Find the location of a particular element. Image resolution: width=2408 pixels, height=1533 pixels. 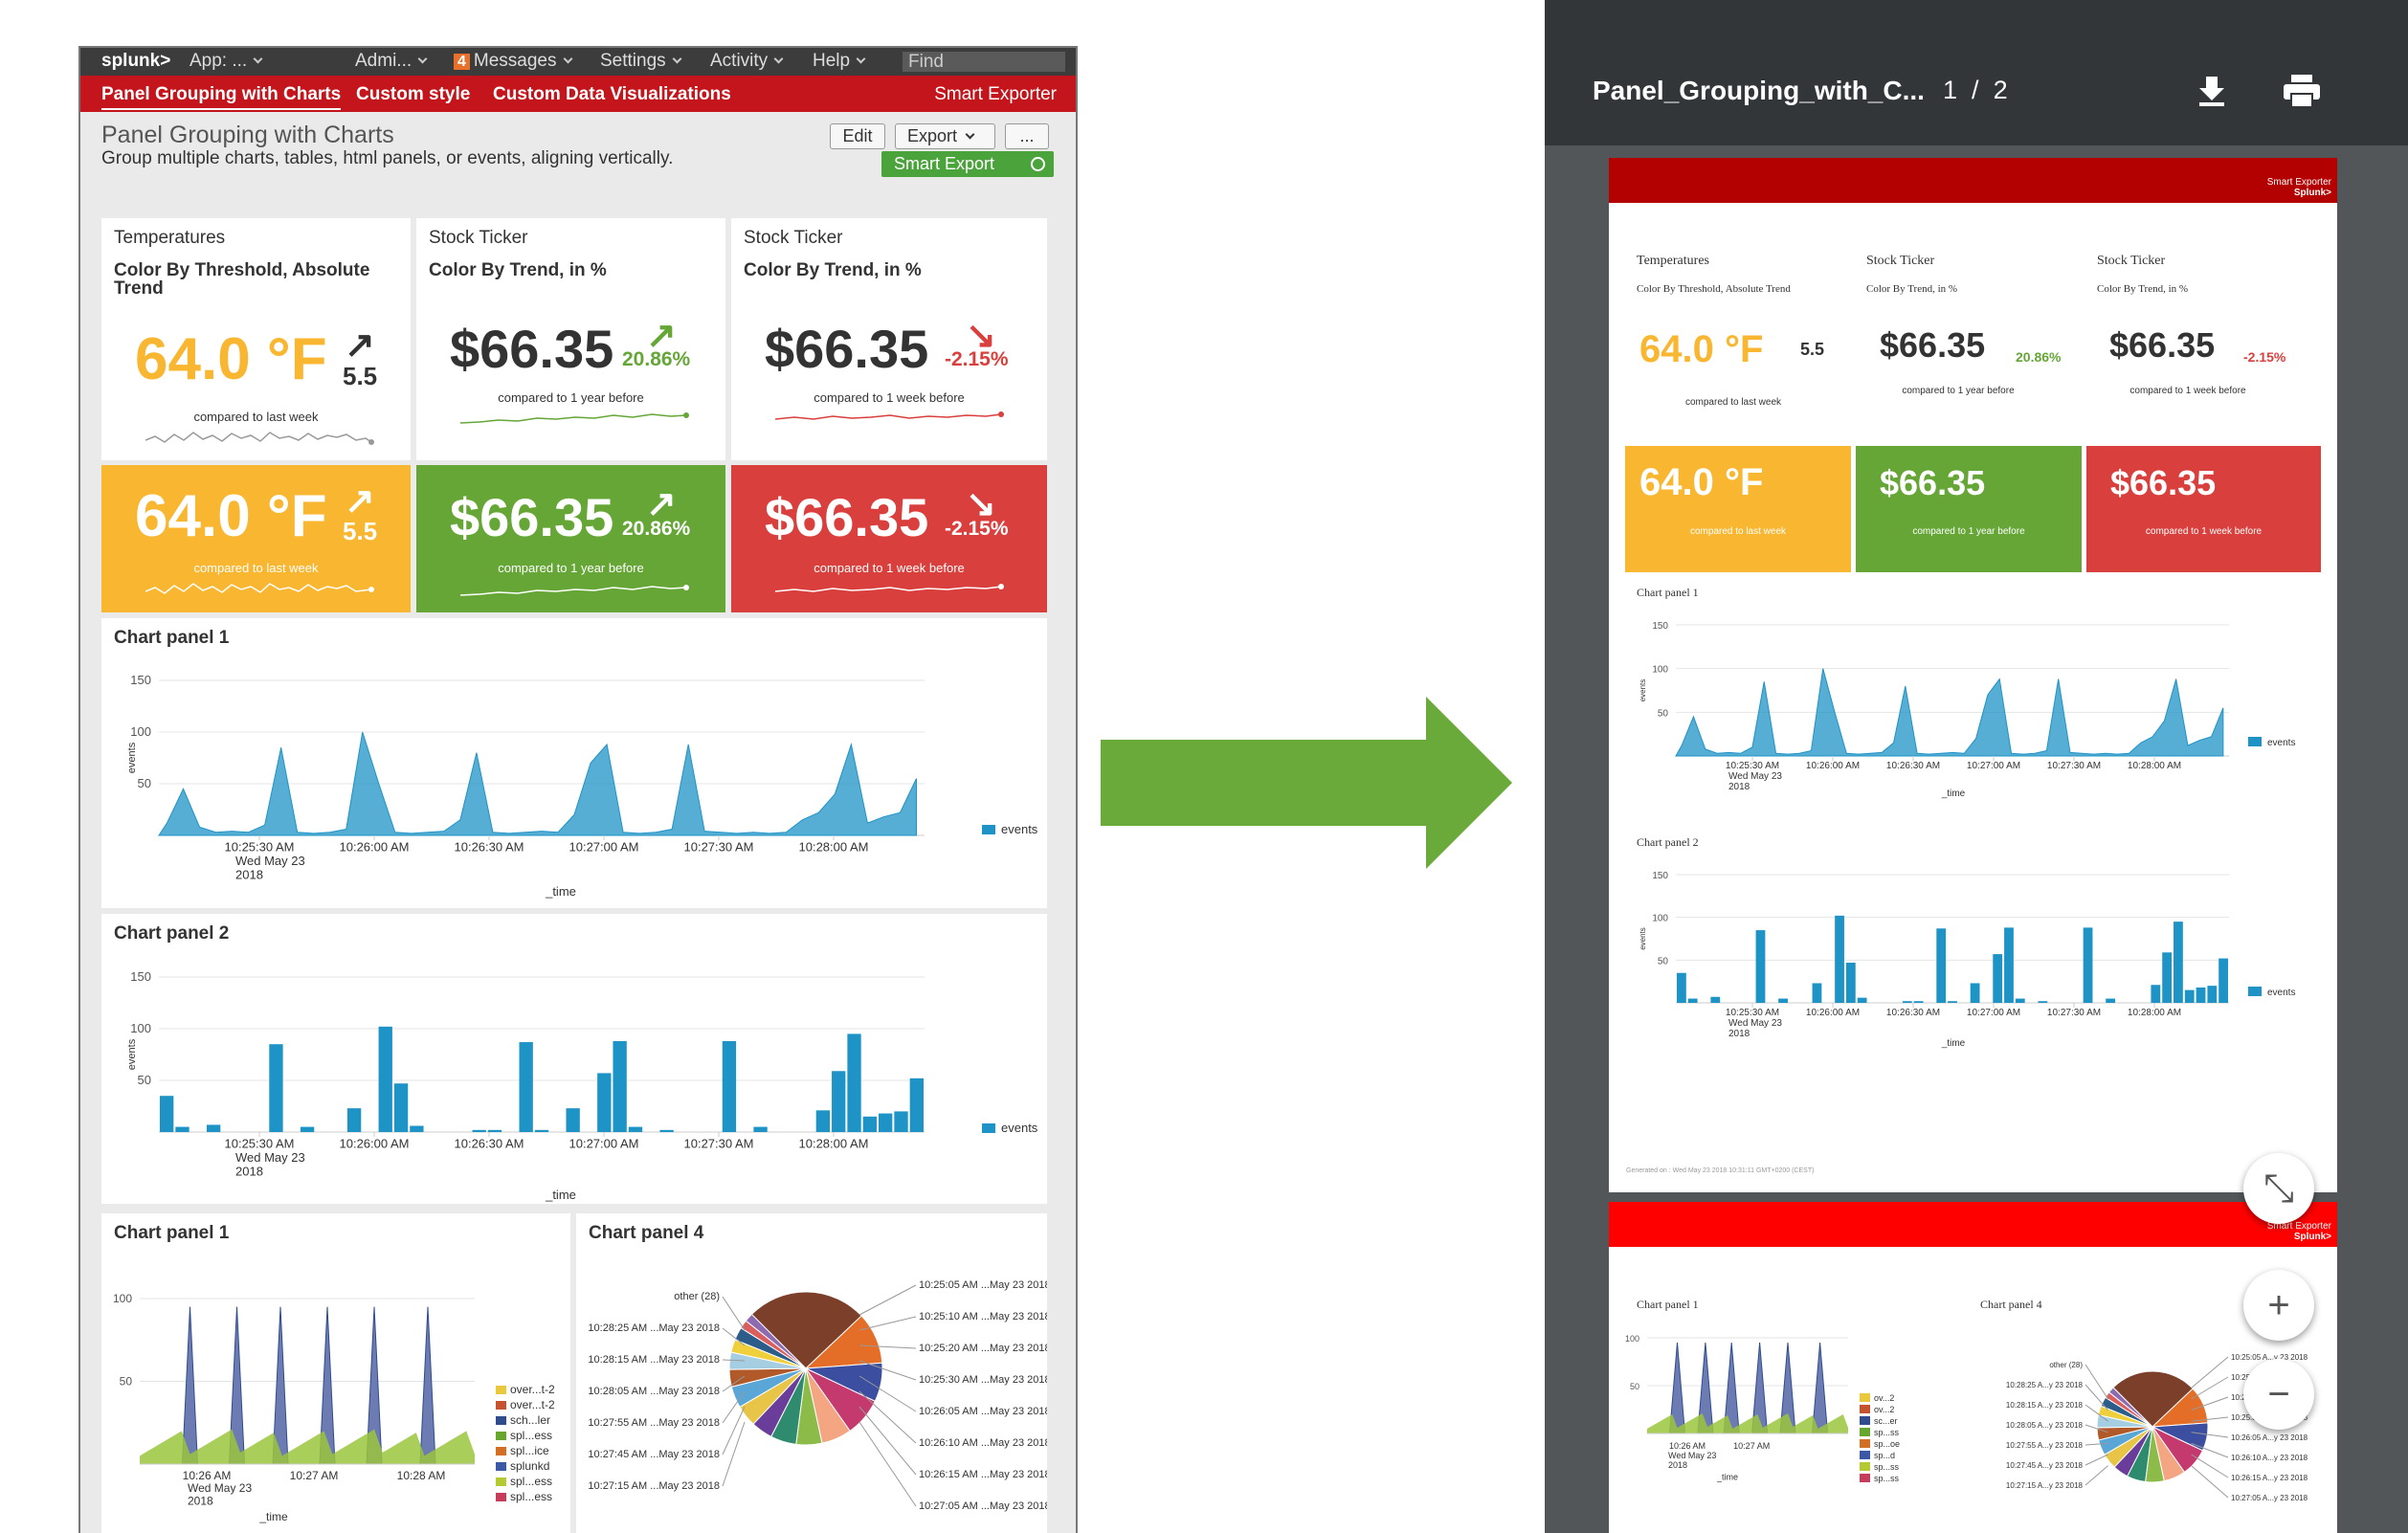

single-value: $66.35 is located at coordinates (847, 517).